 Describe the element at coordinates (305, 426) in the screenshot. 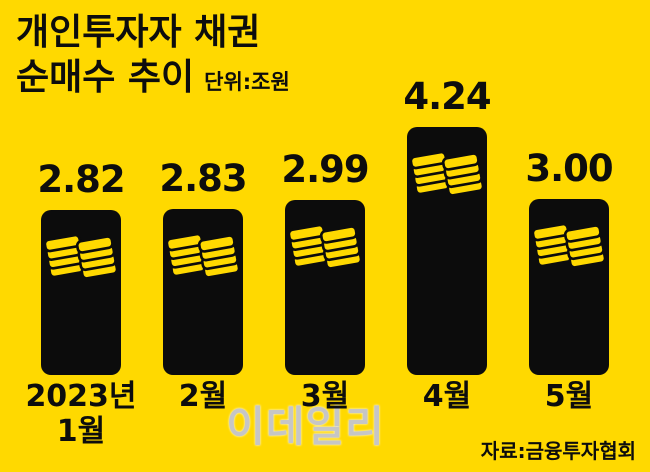

I see `edaily-watermark-logo: 이데일리` at that location.